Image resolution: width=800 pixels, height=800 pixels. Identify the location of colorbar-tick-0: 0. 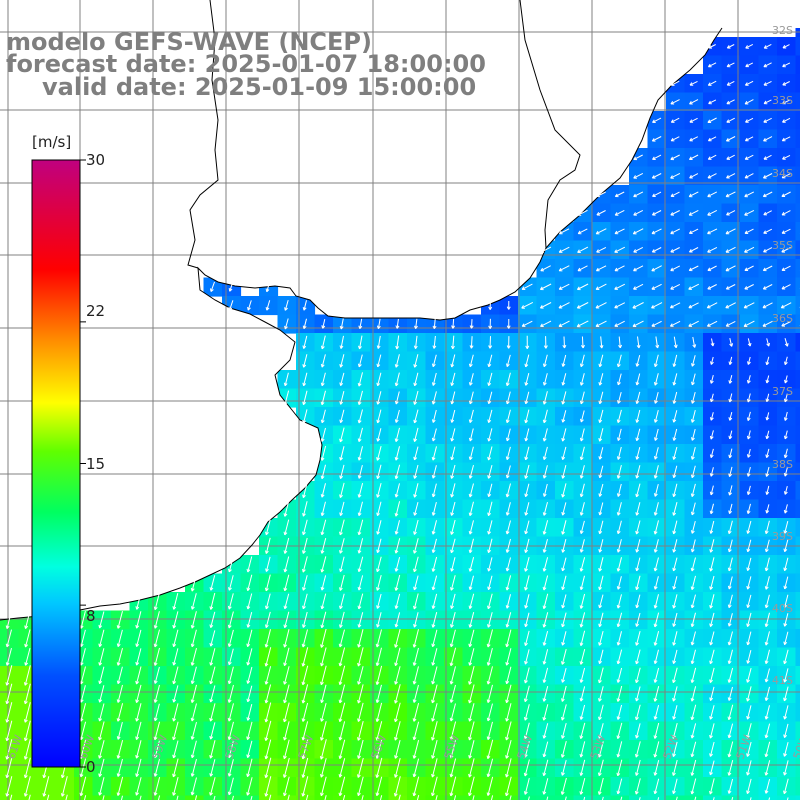
(91, 767).